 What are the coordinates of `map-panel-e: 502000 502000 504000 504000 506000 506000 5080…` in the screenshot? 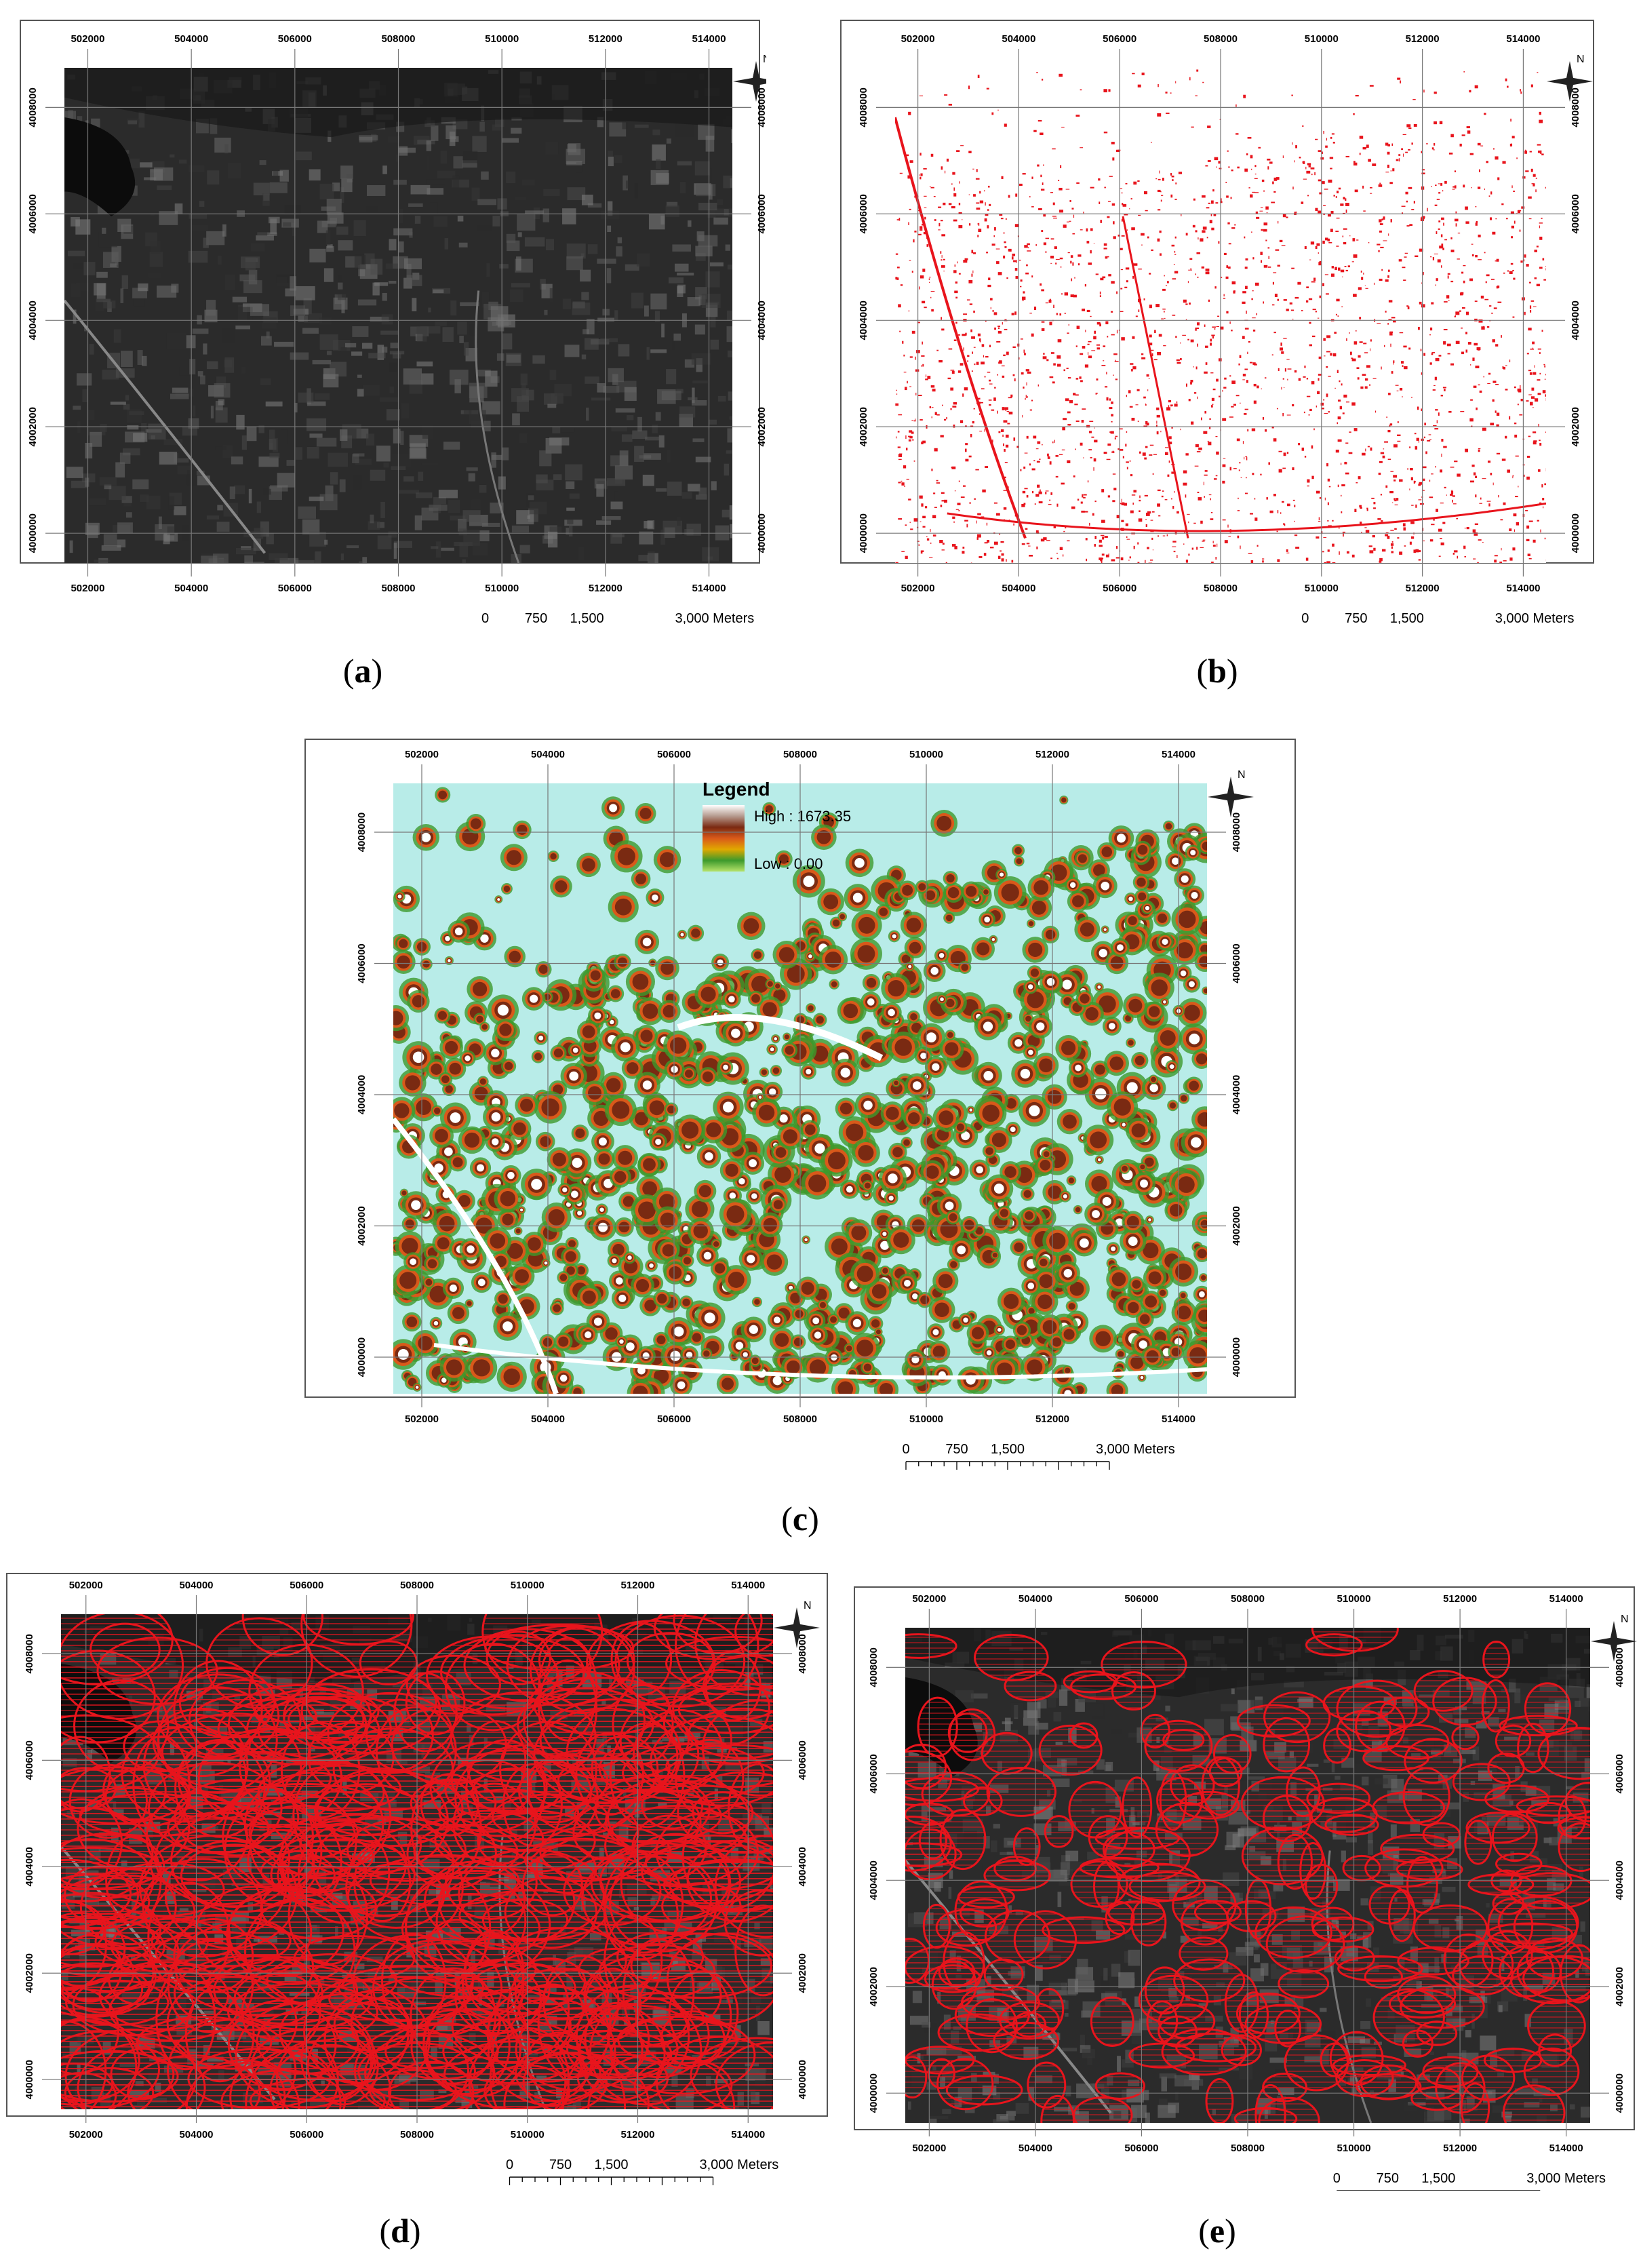 It's located at (1244, 1889).